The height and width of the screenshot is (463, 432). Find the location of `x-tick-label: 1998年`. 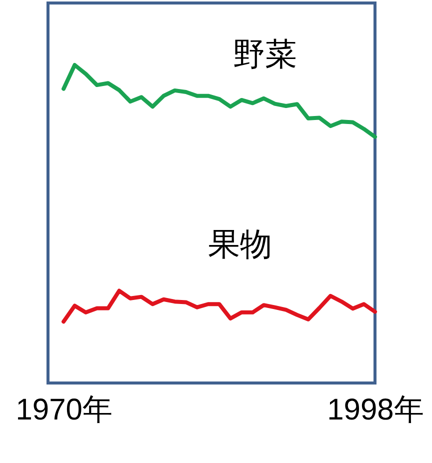

x-tick-label: 1998年 is located at coordinates (375, 410).